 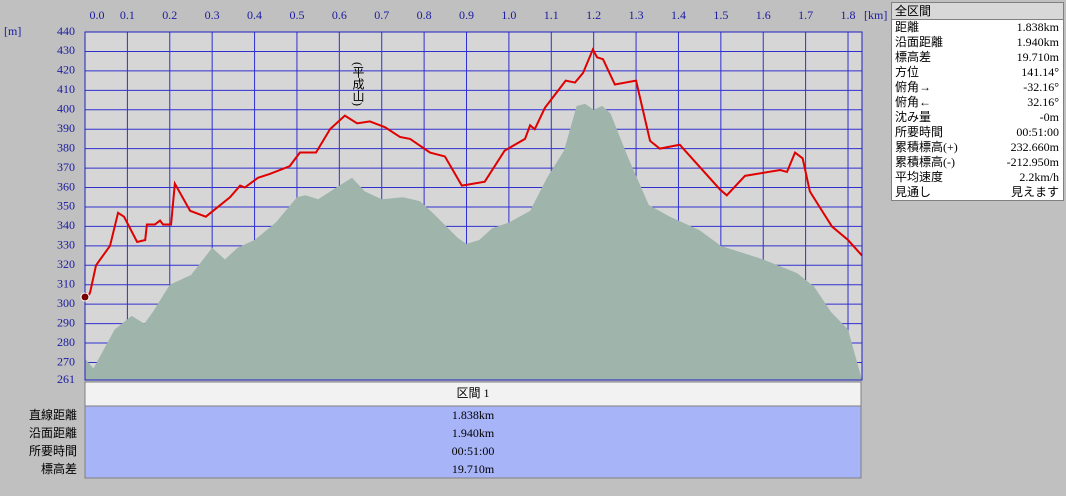 I want to click on x-tick-label: 0.9, so click(x=466, y=15).